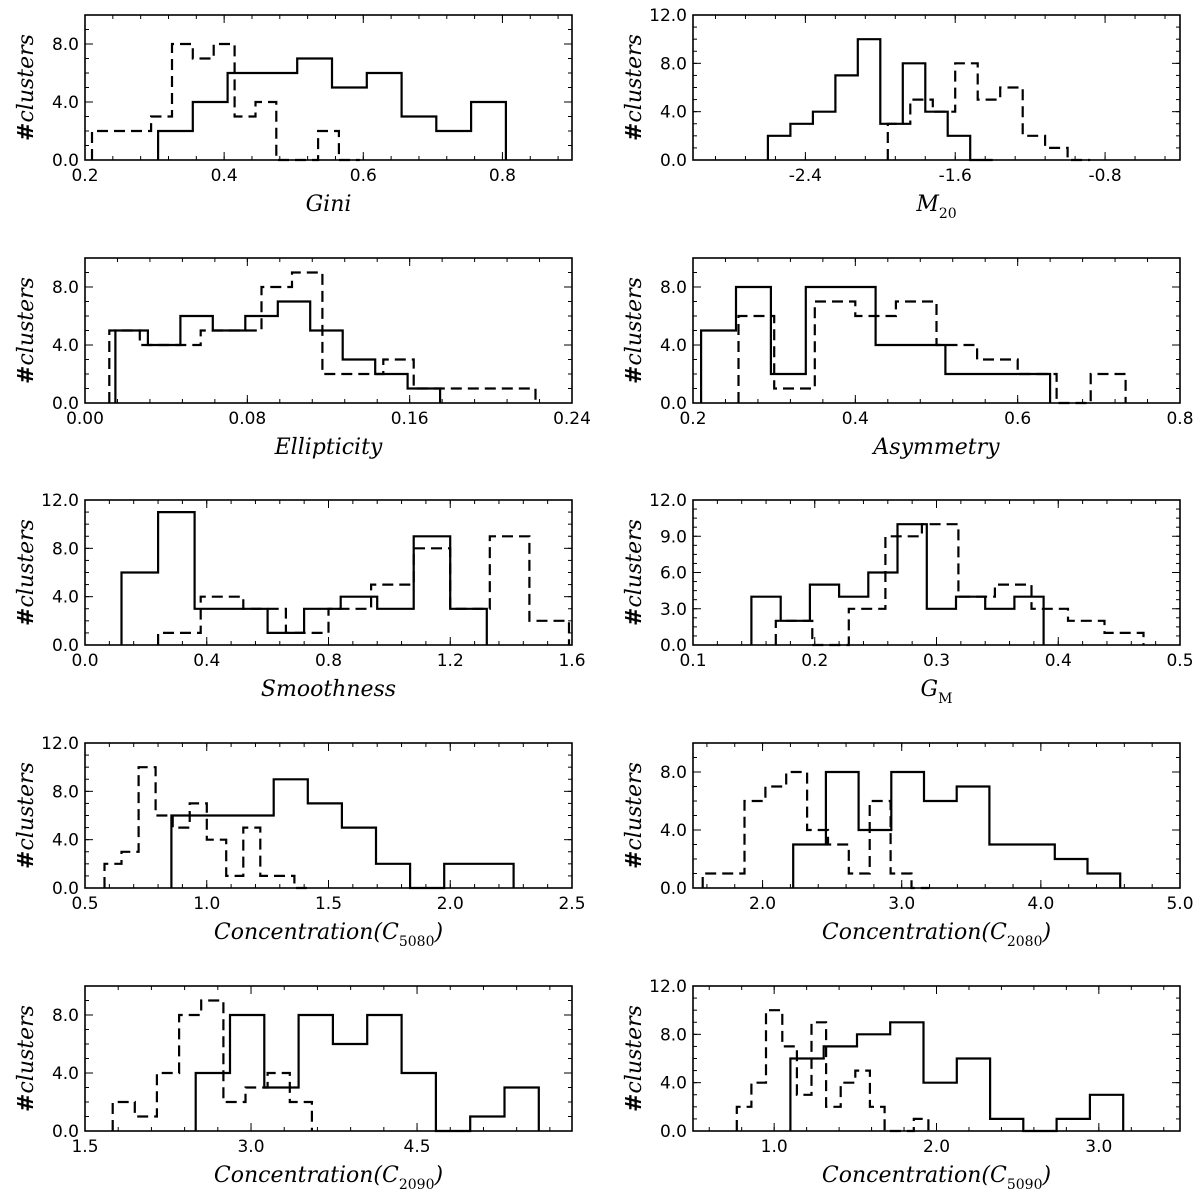 The width and height of the screenshot is (1200, 1195). Describe the element at coordinates (84, 904) in the screenshot. I see `x-tick-label: 0.5` at that location.